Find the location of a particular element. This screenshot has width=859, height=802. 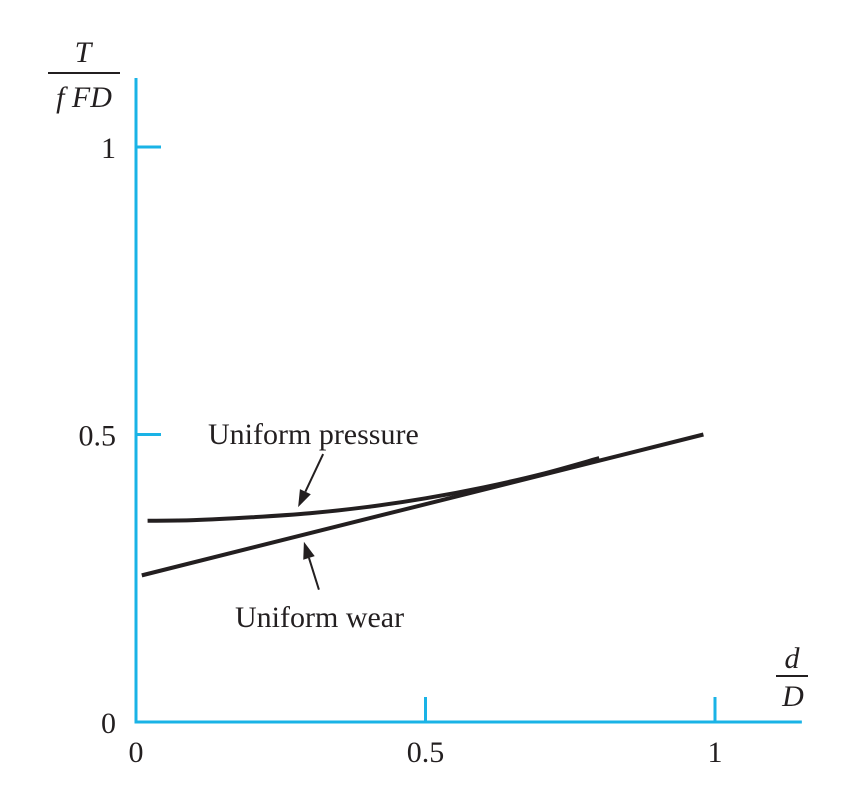

y-tick-label: 1 is located at coordinates (108, 148).